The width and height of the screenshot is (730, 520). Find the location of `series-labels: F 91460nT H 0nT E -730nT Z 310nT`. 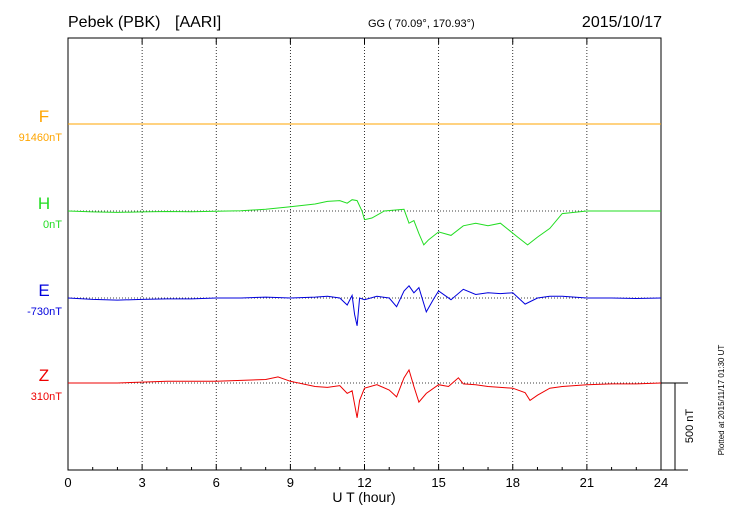

series-labels: F 91460nT H 0nT E -730nT Z 310nT is located at coordinates (41, 255).